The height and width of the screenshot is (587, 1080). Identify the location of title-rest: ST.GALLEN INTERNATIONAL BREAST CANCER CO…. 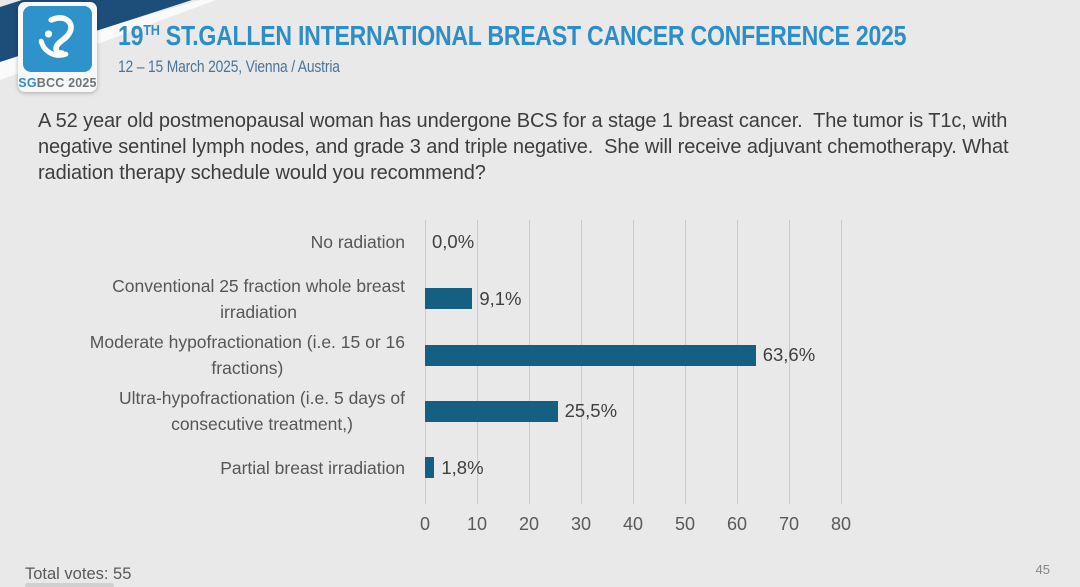
(533, 35).